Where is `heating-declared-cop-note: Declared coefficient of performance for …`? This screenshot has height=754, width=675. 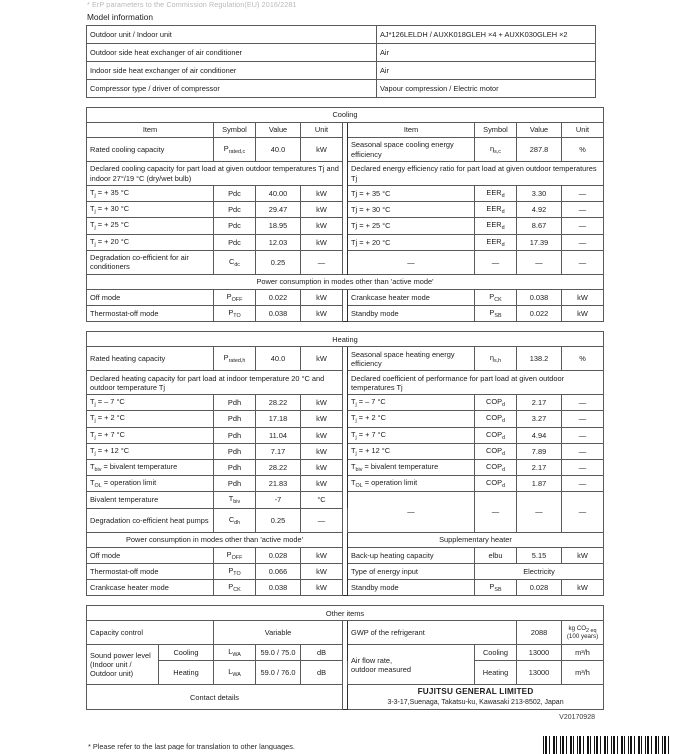
heating-declared-cop-note: Declared coefficient of performance for … is located at coordinates (475, 383).